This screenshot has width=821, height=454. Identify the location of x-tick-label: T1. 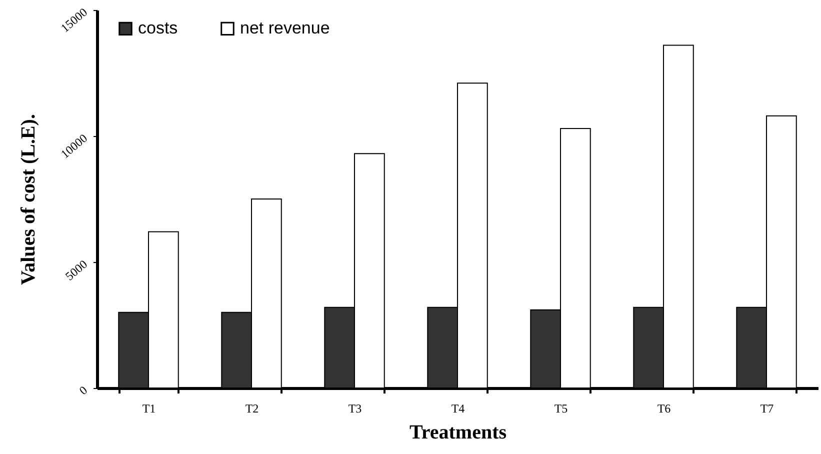
(149, 409).